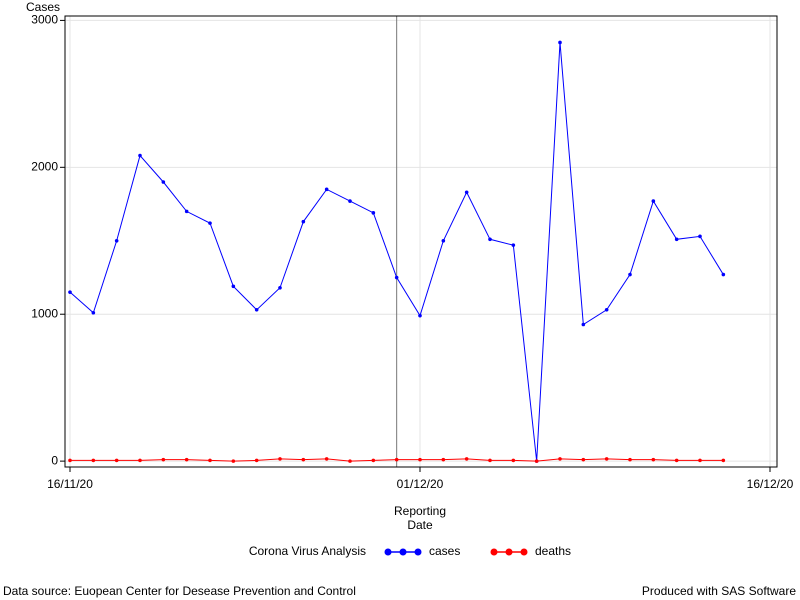 Image resolution: width=800 pixels, height=600 pixels. What do you see at coordinates (44, 166) in the screenshot?
I see `y-tick-label: 2000` at bounding box center [44, 166].